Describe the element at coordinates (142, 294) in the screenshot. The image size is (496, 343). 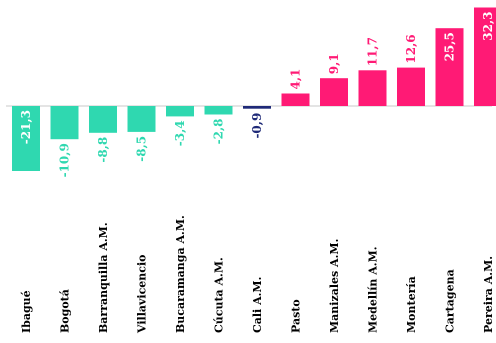
I see `category-label: Villavicencio` at that location.